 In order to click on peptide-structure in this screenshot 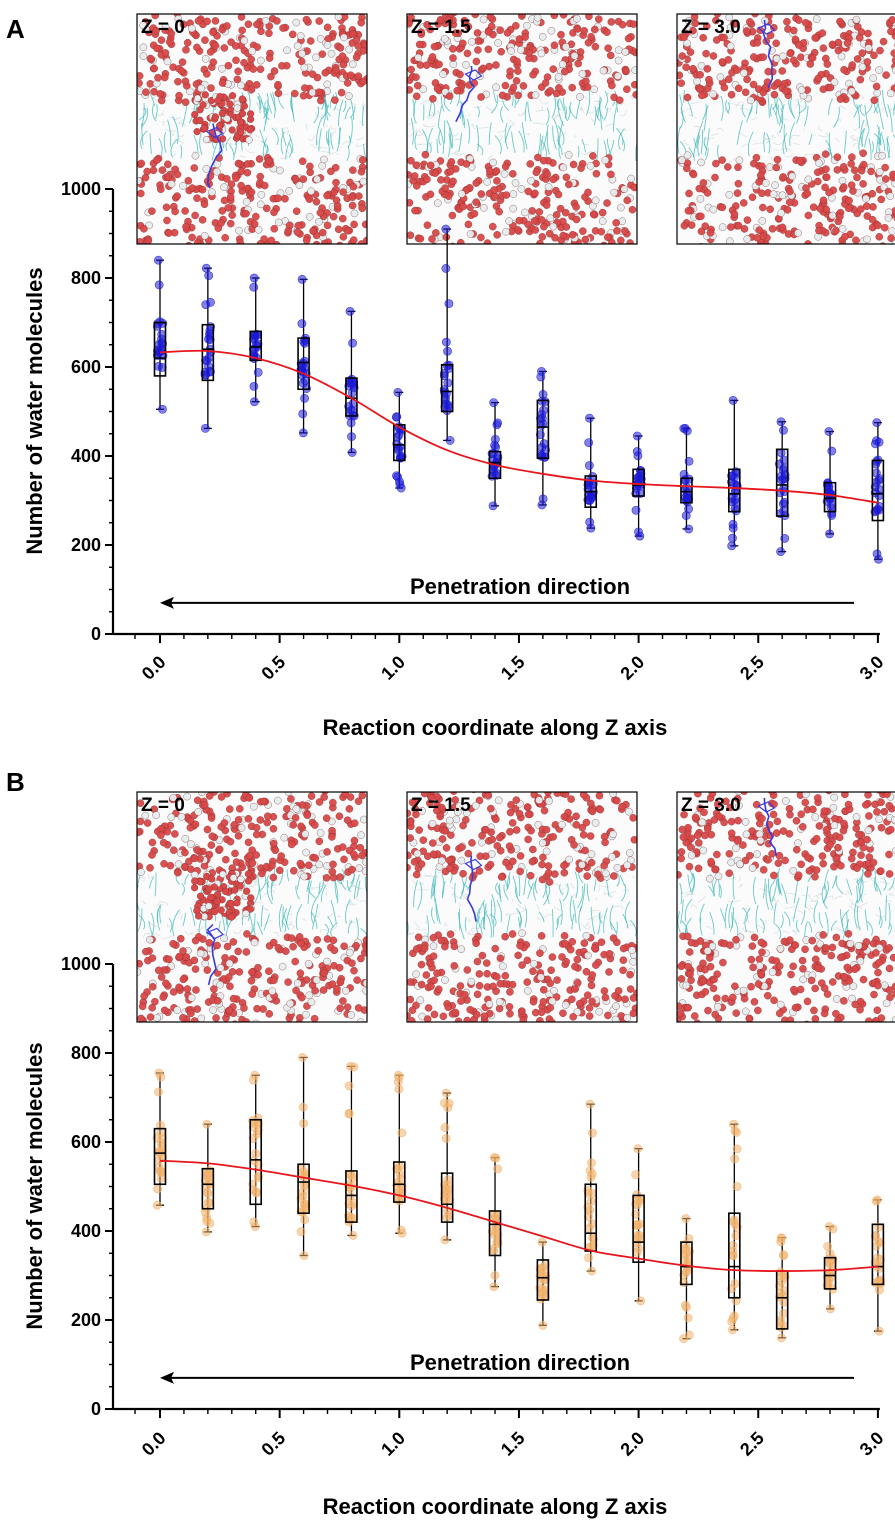, I will do `click(214, 156)`.